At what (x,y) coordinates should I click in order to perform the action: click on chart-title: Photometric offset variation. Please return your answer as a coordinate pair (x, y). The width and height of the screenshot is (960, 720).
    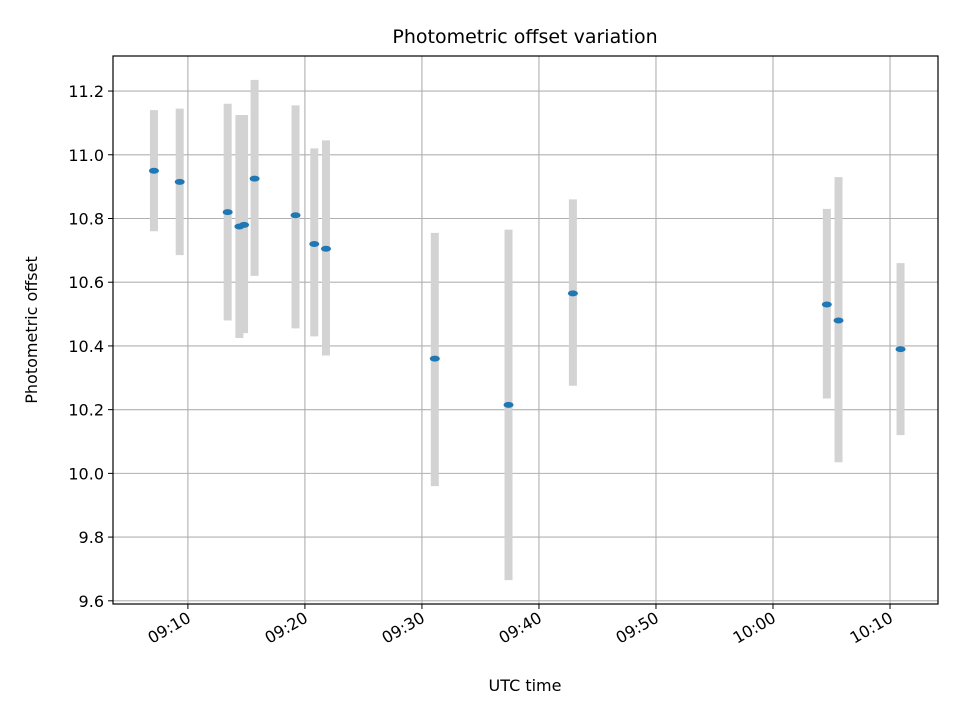
    Looking at the image, I should click on (524, 37).